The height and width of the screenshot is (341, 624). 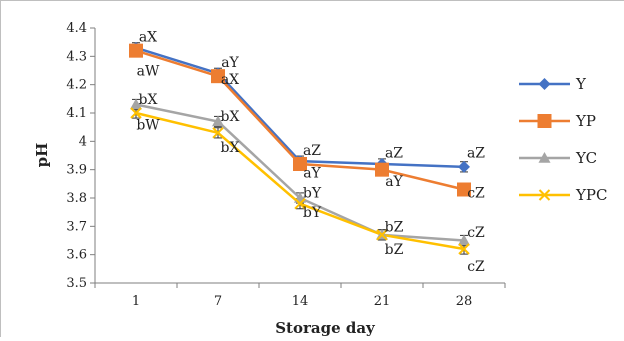 I want to click on x-tick-label: 28, so click(x=464, y=301).